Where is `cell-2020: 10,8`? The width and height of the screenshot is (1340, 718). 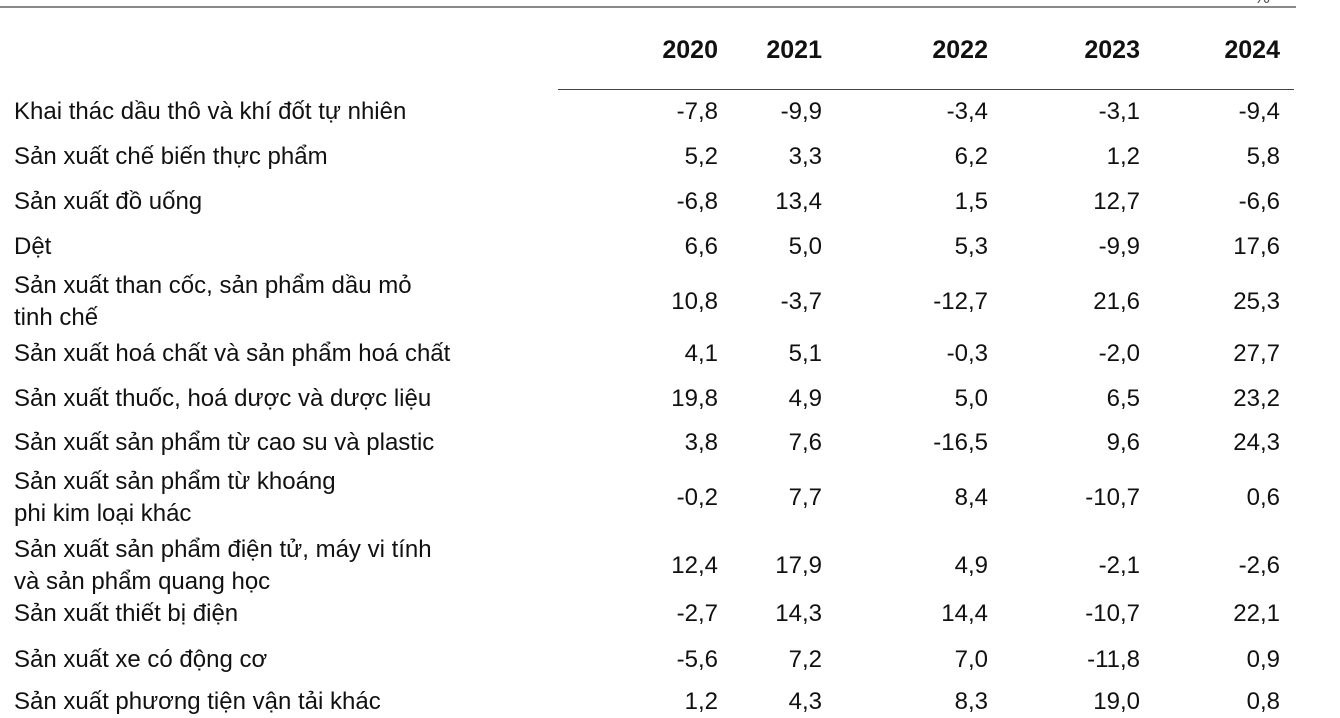
cell-2020: 10,8 is located at coordinates (694, 301).